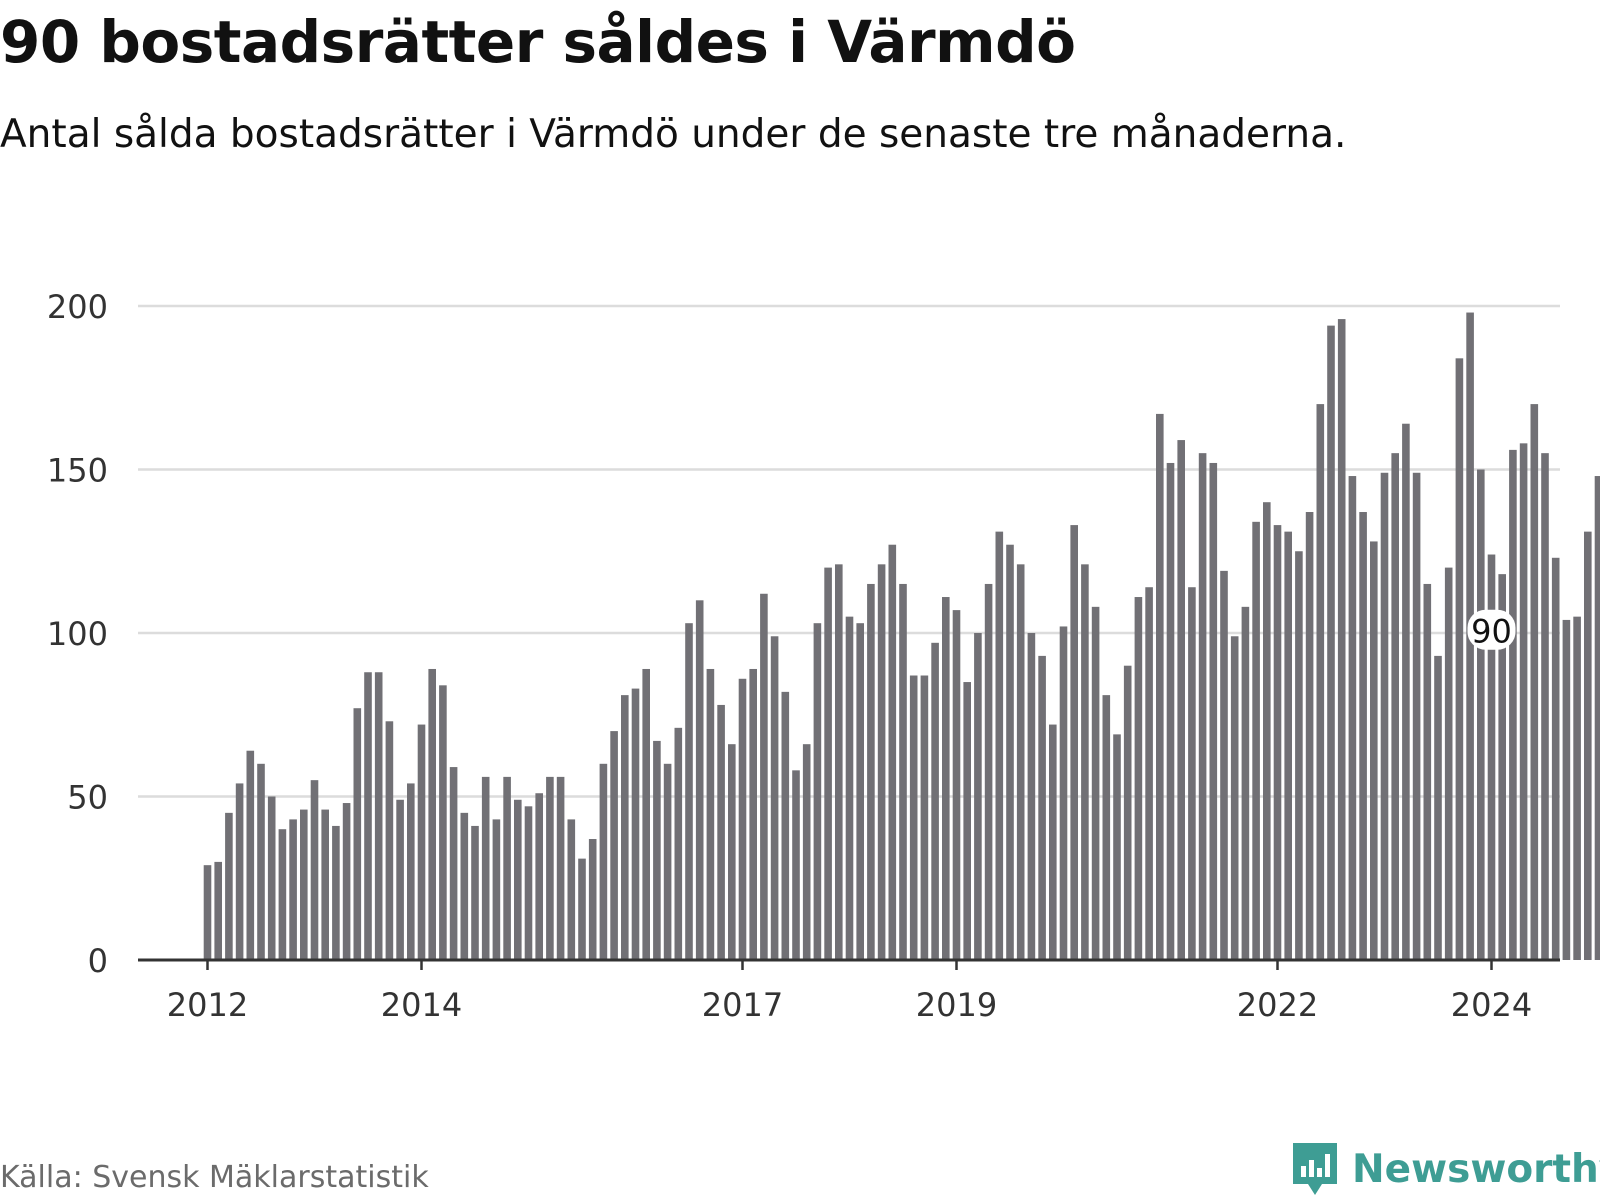 Image resolution: width=1600 pixels, height=1200 pixels. Describe the element at coordinates (1277, 1005) in the screenshot. I see `x-tick-label: 2022` at that location.